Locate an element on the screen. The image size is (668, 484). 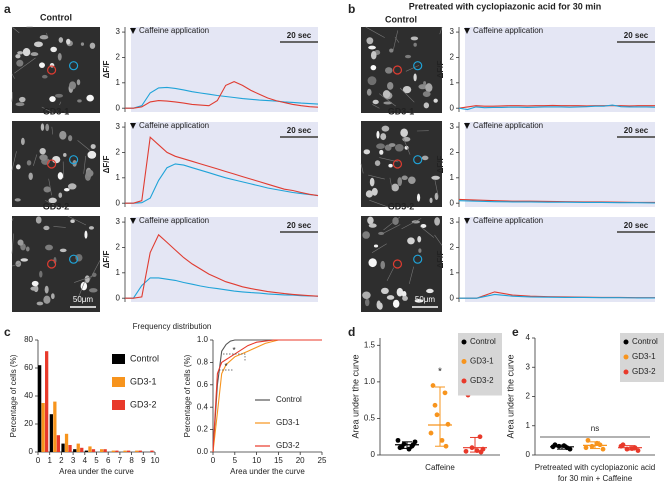
x-tick-label: 7 is located at coordinates (120, 460).